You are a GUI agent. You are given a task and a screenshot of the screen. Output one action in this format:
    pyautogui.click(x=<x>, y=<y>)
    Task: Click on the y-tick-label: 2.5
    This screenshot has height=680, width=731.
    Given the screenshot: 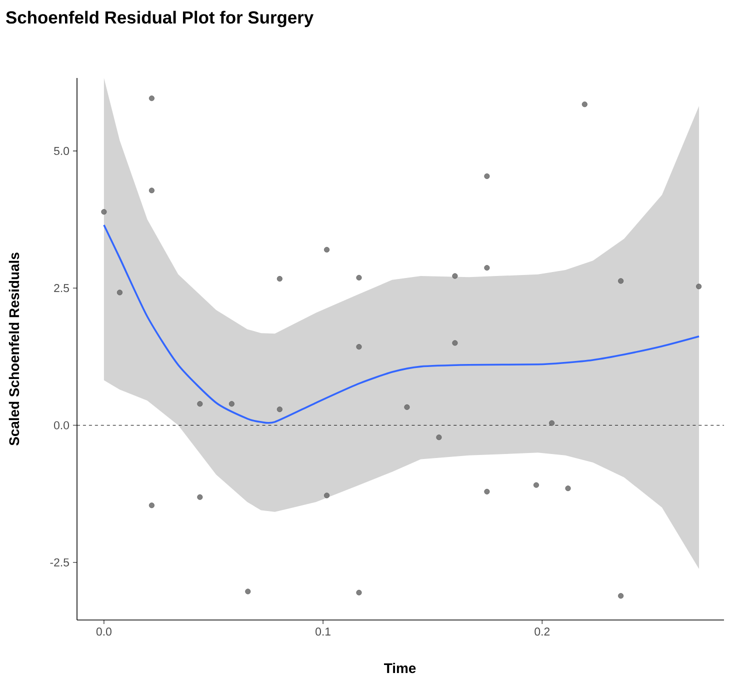 What is the action you would take?
    pyautogui.click(x=61, y=288)
    